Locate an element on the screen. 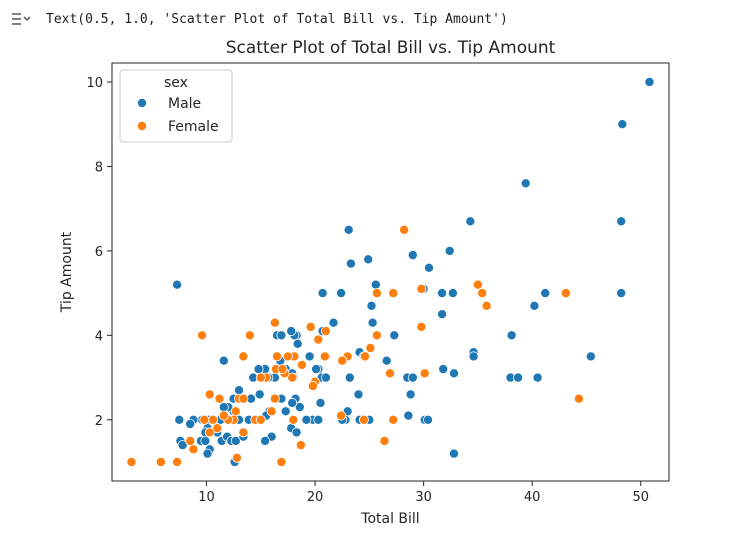 This screenshot has height=541, width=740. legend-marker-female is located at coordinates (141, 126).